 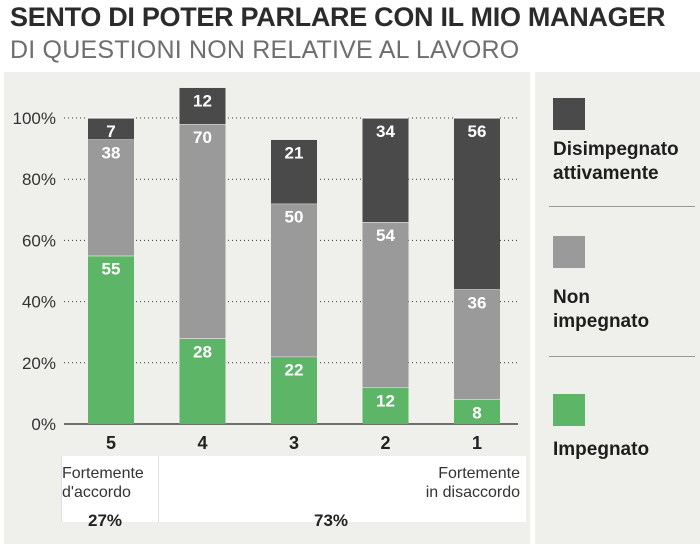 I want to click on bar-value-label: 36, so click(x=477, y=302).